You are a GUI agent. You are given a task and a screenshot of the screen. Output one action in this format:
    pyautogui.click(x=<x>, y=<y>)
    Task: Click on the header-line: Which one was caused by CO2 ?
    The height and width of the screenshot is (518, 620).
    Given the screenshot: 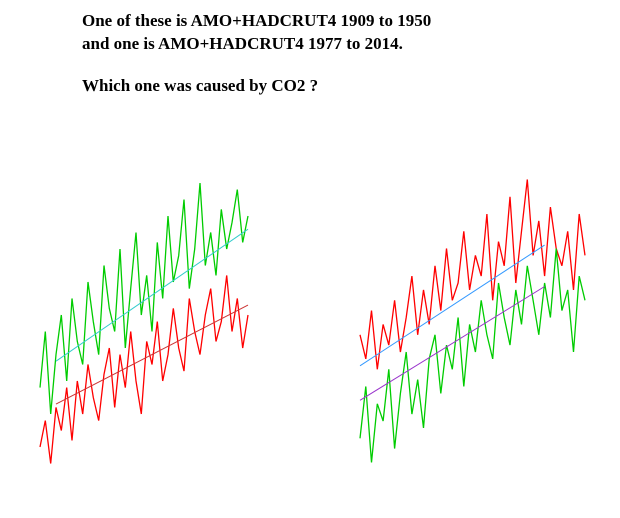 What is the action you would take?
    pyautogui.click(x=200, y=85)
    